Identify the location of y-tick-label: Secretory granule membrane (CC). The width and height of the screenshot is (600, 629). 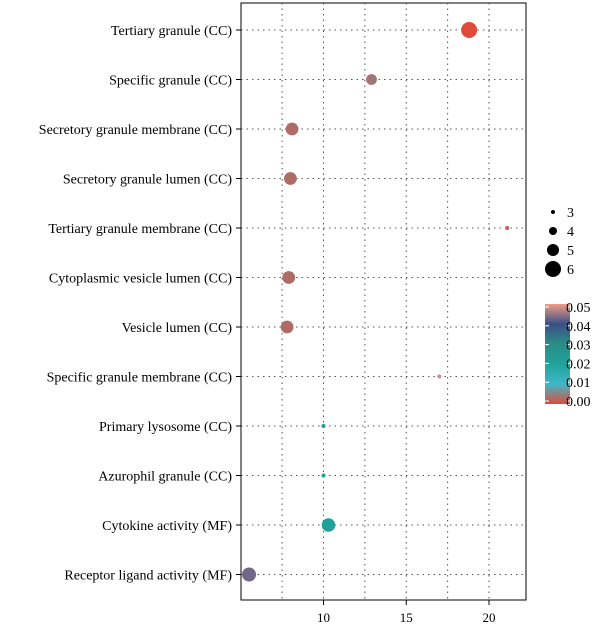
(136, 130).